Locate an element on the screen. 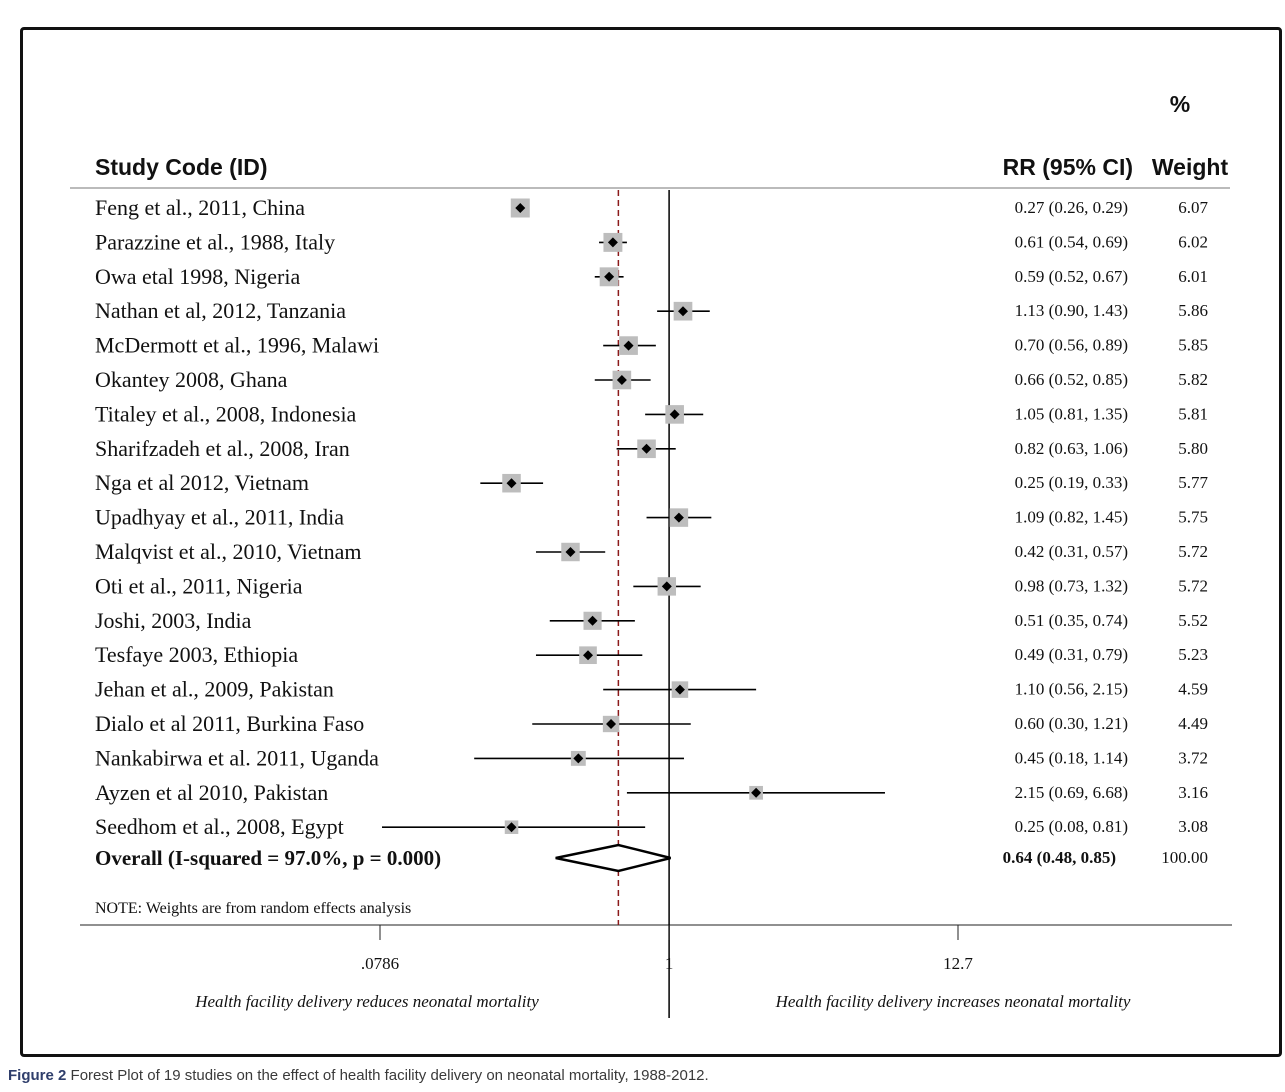  weight-value: 4.59 is located at coordinates (1193, 689).